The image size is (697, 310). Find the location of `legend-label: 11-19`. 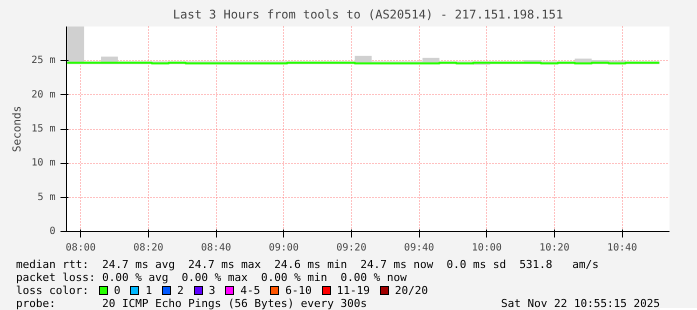

legend-label: 11-19 is located at coordinates (353, 290).